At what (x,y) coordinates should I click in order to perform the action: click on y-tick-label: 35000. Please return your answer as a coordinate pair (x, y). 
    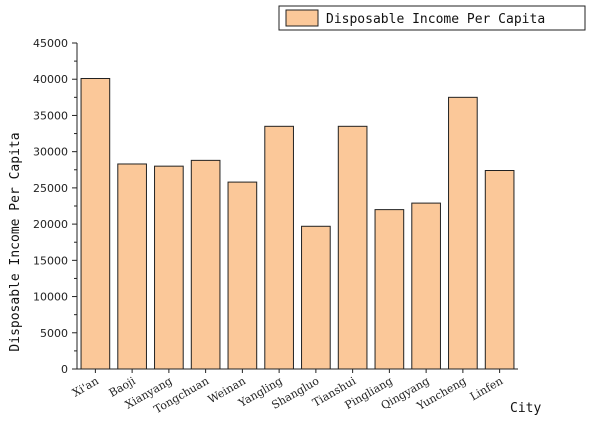
    Looking at the image, I should click on (50, 115).